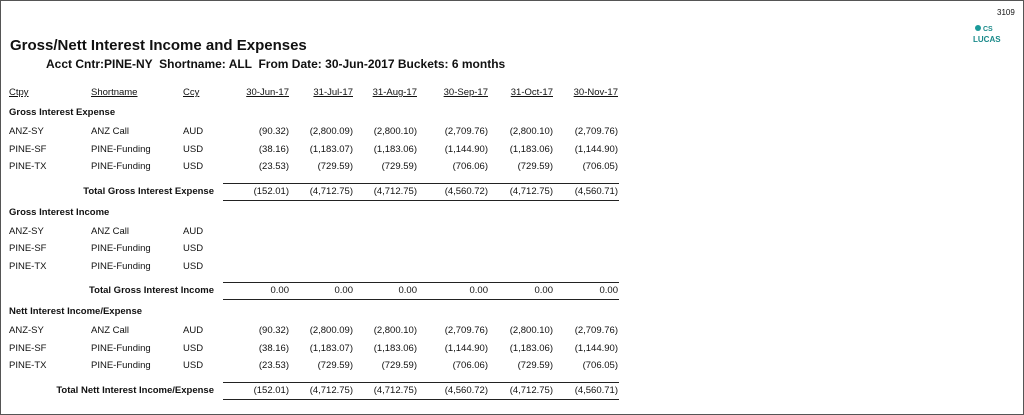  I want to click on column-header: Ccy, so click(191, 92).